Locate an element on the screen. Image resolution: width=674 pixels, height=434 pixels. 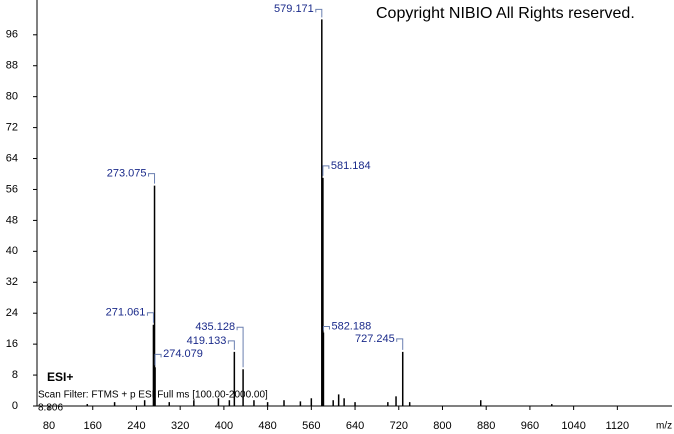
y-tick-label: 8 is located at coordinates (15, 375).